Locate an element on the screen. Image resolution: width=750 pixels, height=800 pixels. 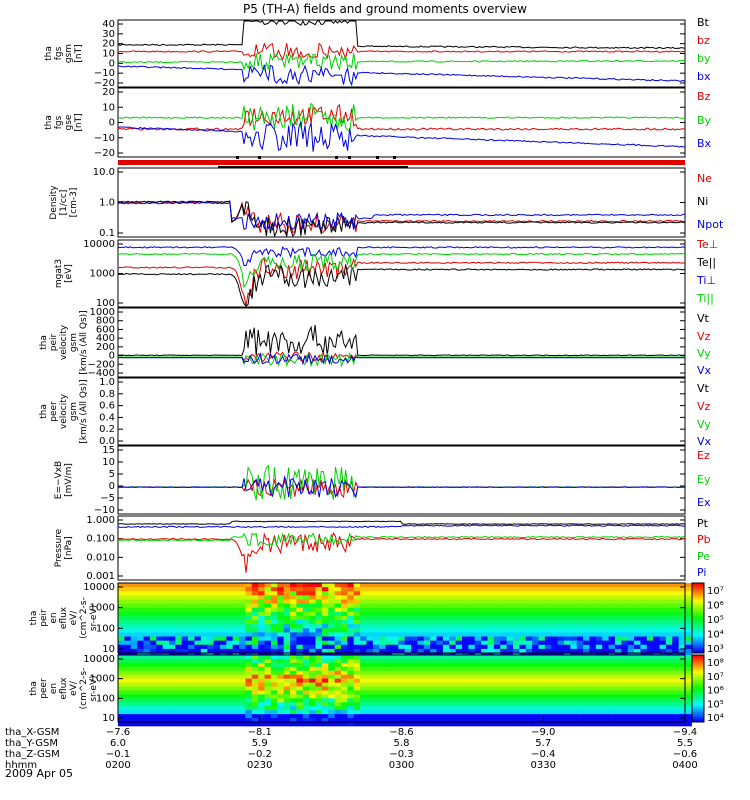
y-tick-label: −20 is located at coordinates (104, 83).